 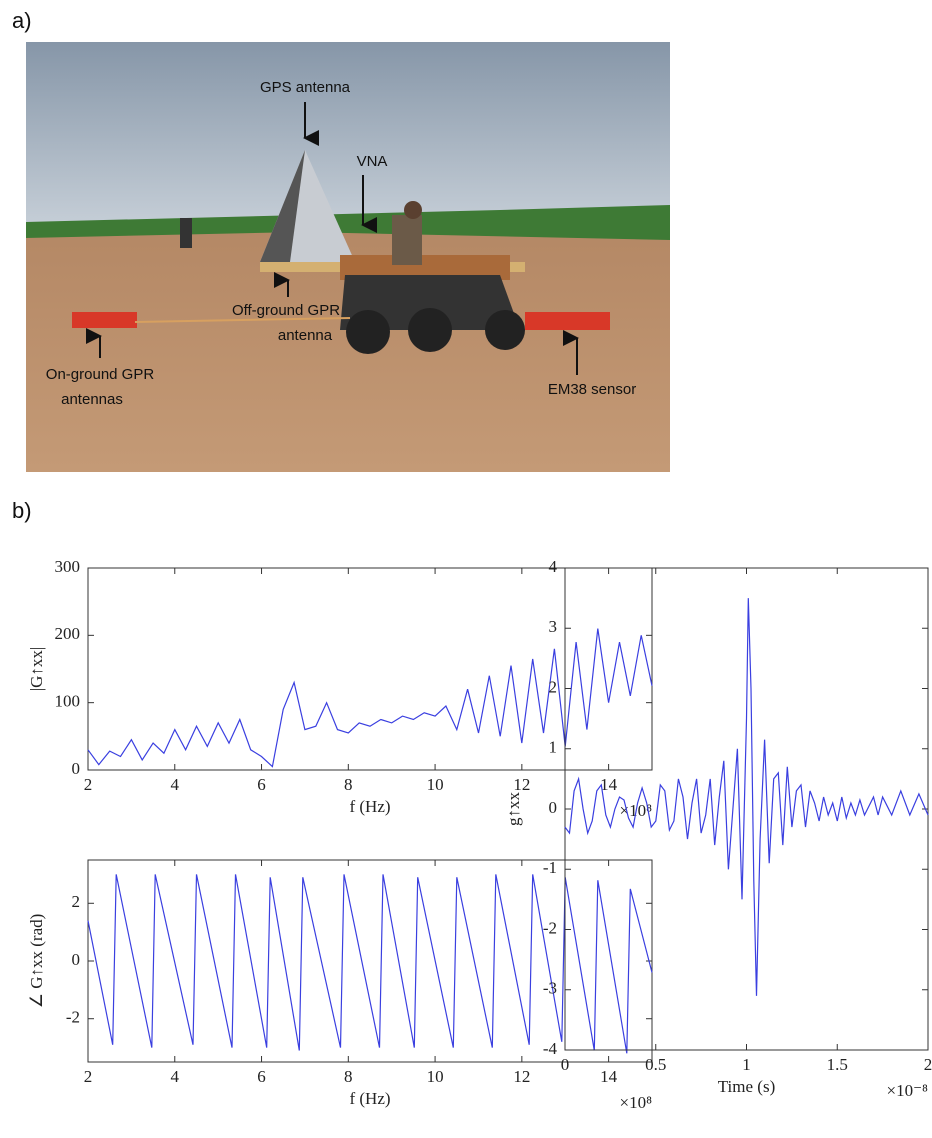 I want to click on plot-frame, so click(x=370, y=669).